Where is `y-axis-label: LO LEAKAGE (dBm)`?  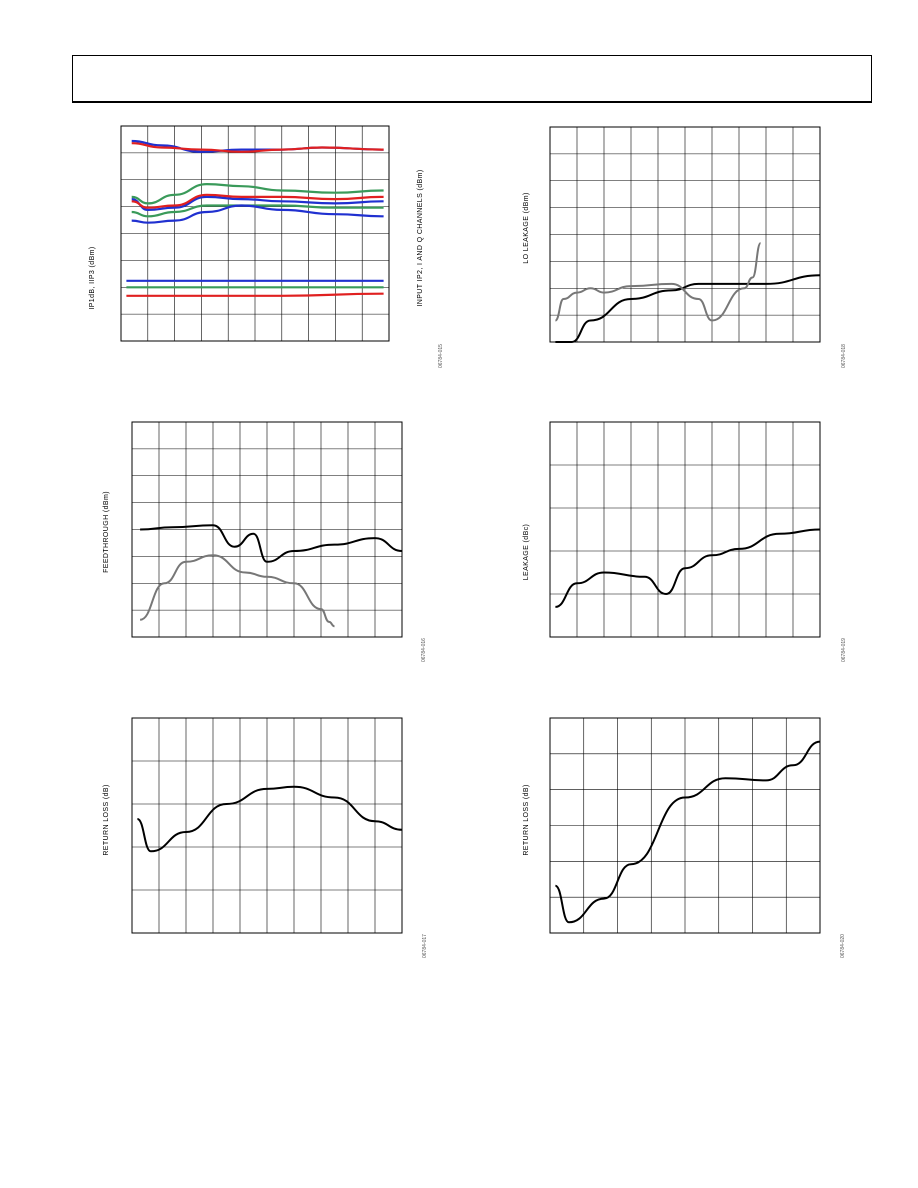
y-axis-label: LO LEAKAGE (dBm) is located at coordinates (526, 227).